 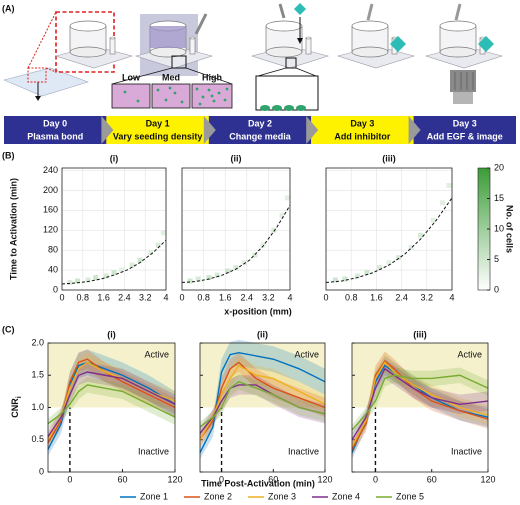 What do you see at coordinates (53, 269) in the screenshot?
I see `y-tick-label: 40` at bounding box center [53, 269].